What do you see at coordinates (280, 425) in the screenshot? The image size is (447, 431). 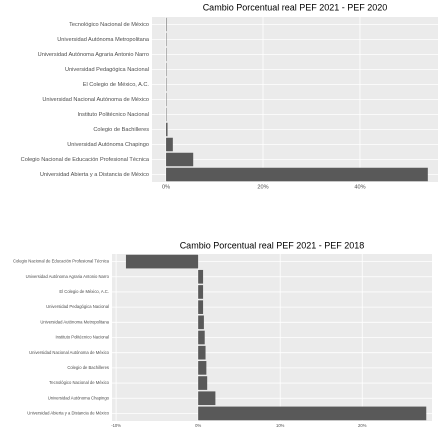 I see `x-tick-label: 10%` at bounding box center [280, 425].